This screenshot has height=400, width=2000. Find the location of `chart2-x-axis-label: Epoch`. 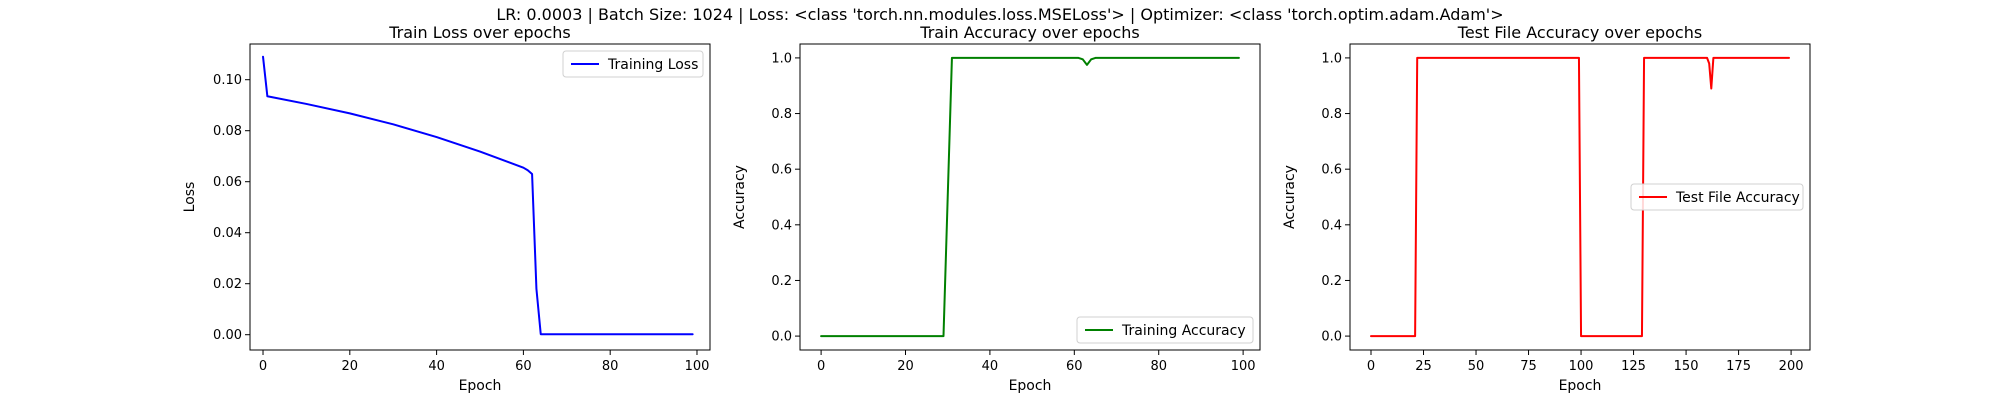

chart2-x-axis-label: Epoch is located at coordinates (1030, 386).